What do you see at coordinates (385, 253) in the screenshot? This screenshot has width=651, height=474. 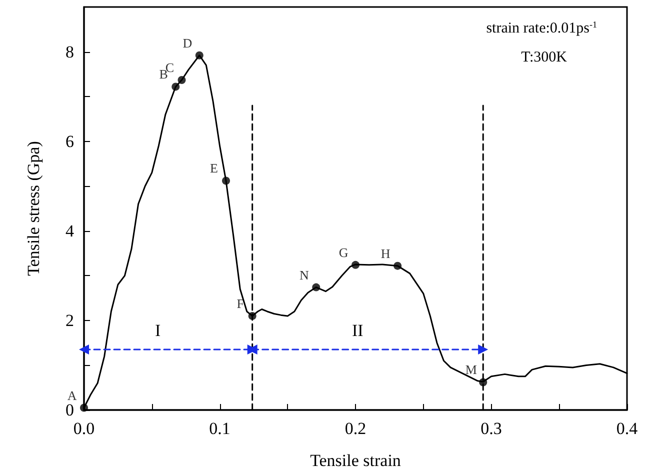 I see `annotation: H` at bounding box center [385, 253].